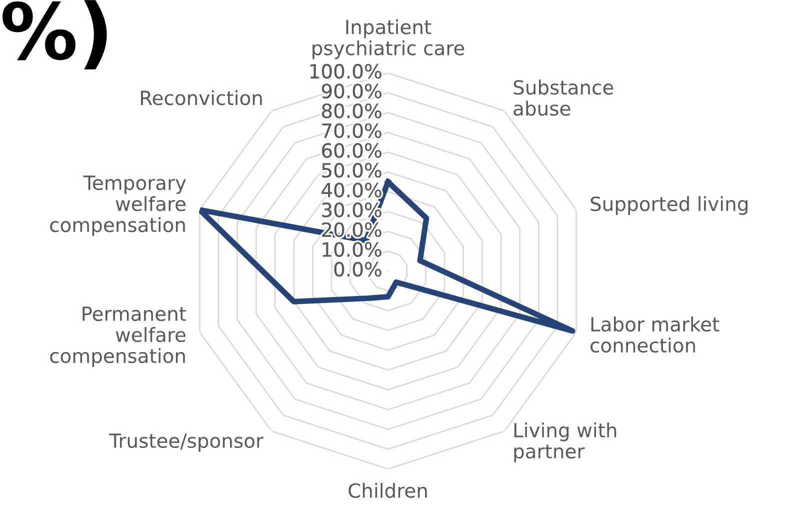  I want to click on y-tick-label: 60.0%, so click(352, 150).